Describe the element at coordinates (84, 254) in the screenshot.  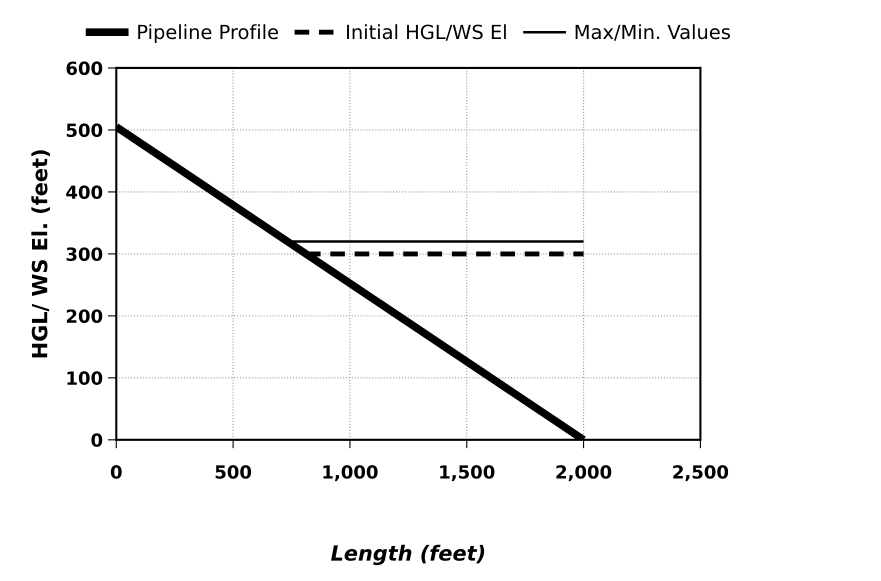
I see `y-tick-label: 300` at that location.